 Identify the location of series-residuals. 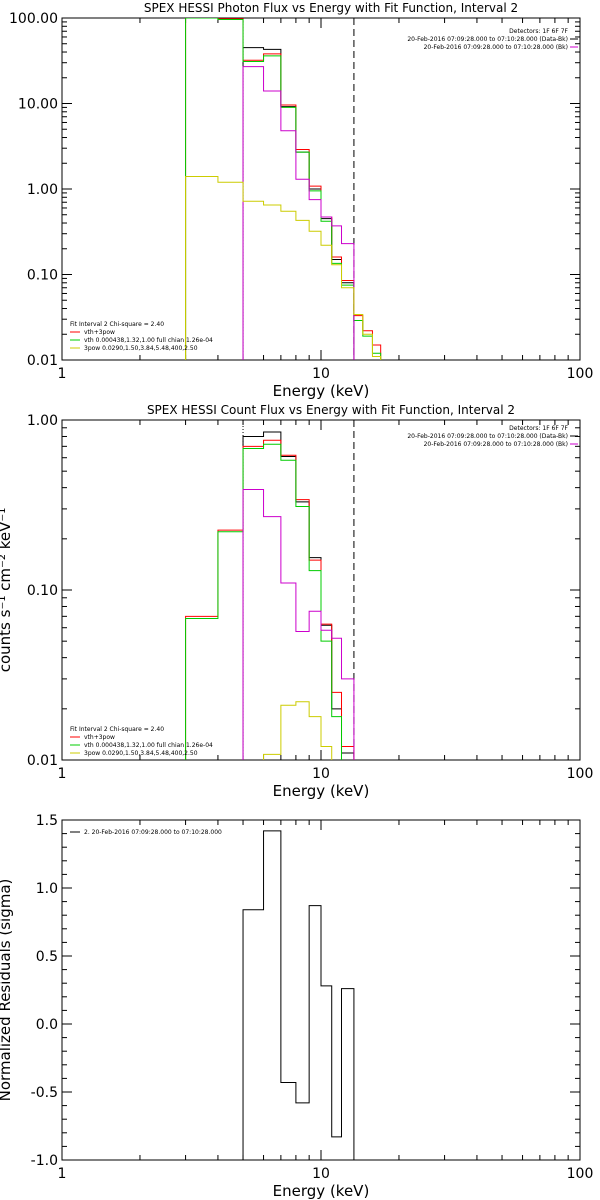
(298, 995).